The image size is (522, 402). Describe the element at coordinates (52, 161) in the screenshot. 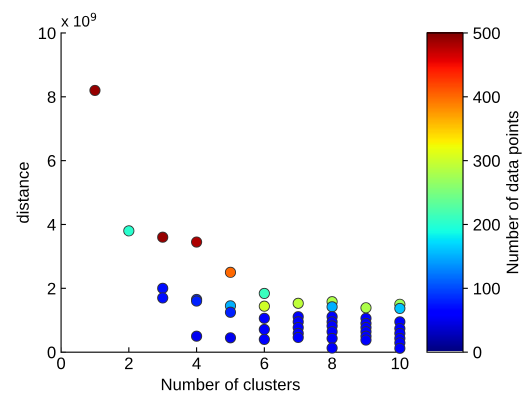

I see `y-tick-label: 6` at that location.